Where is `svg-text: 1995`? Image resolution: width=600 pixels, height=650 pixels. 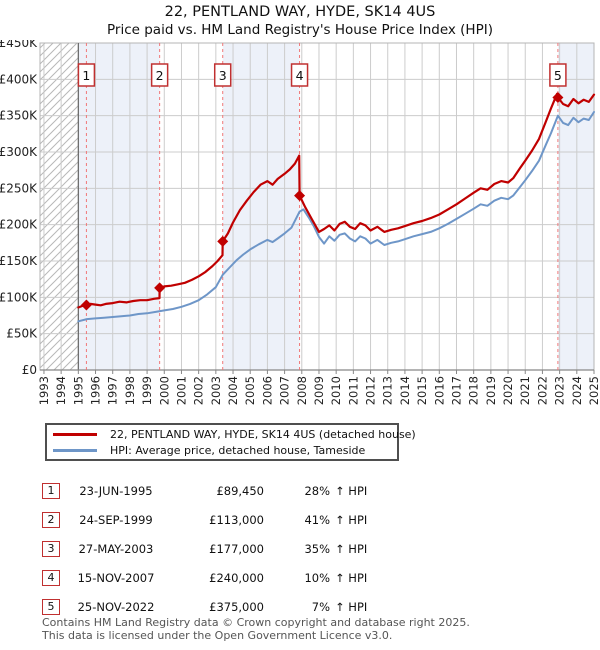
svg-text: 1995 is located at coordinates (78, 390).